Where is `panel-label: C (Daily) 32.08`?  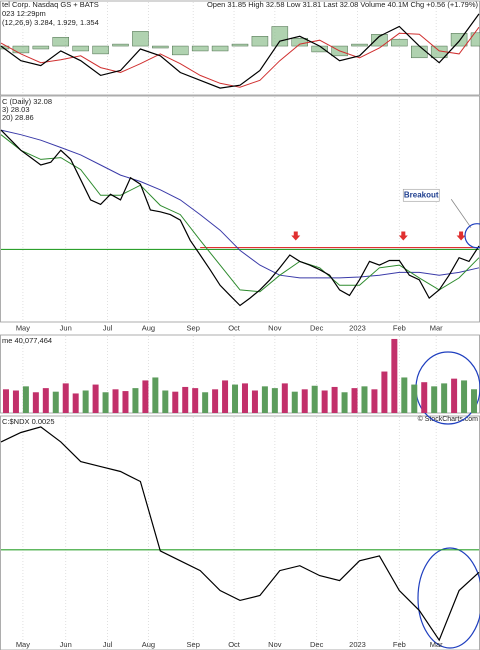
panel-label: C (Daily) 32.08 is located at coordinates (27, 101).